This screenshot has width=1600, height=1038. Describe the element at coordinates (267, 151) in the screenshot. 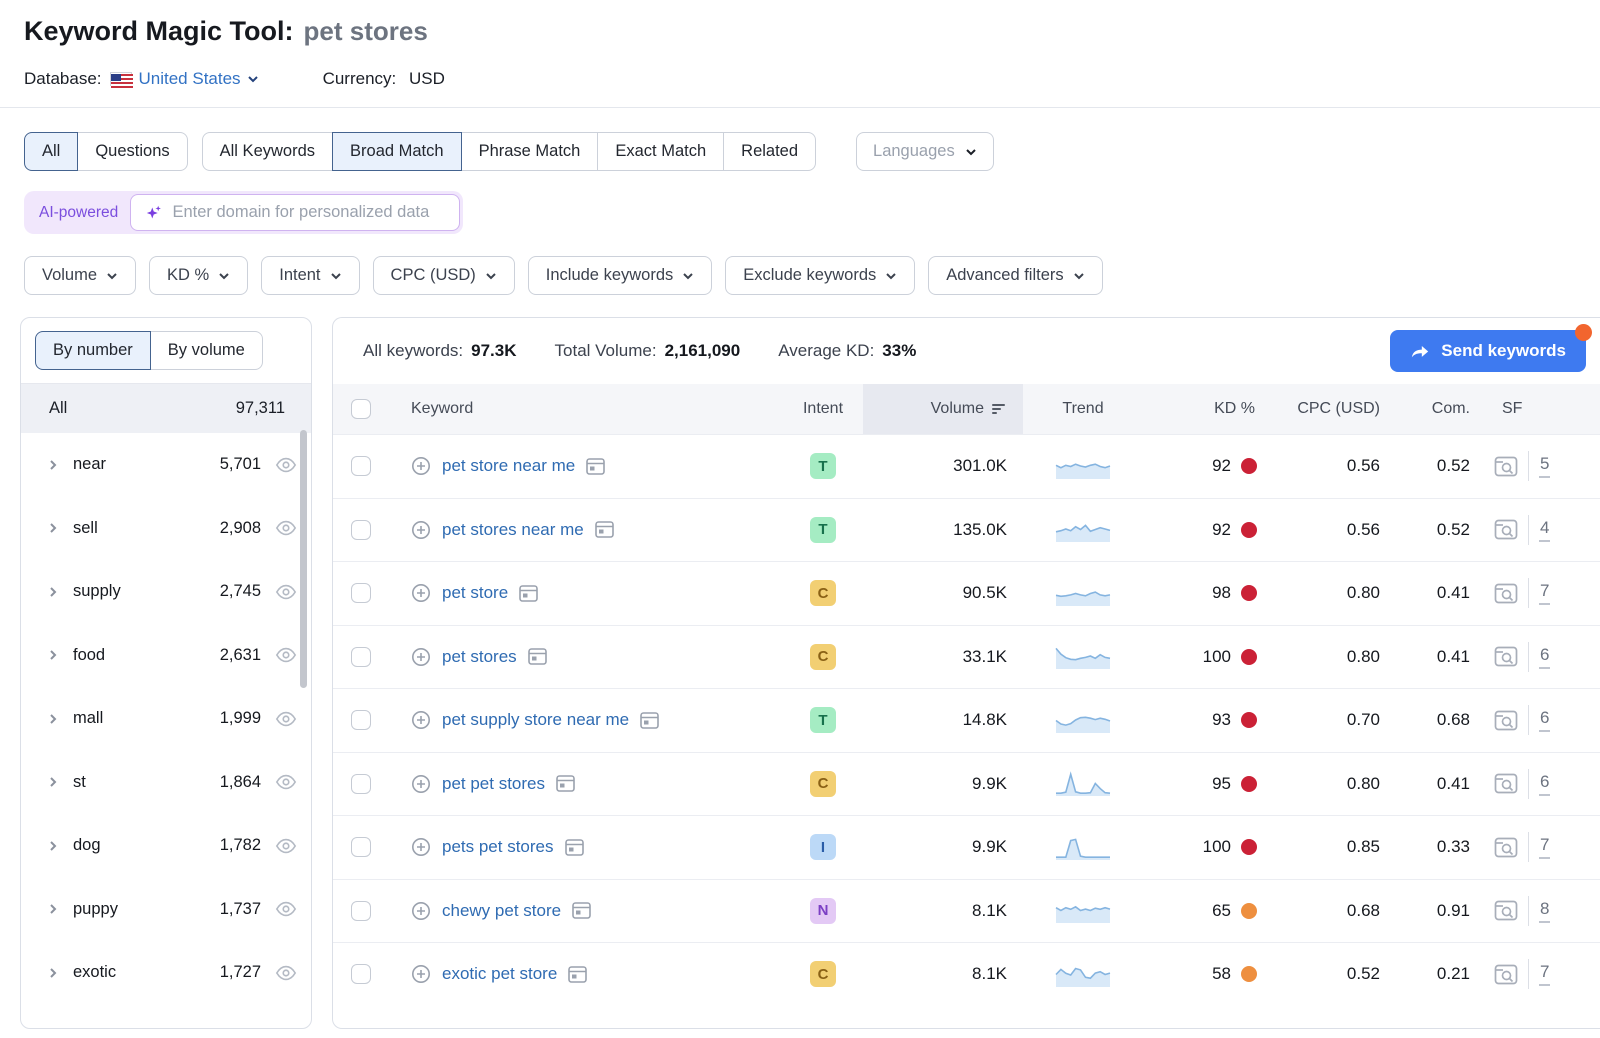

I see `tab-all-keywords: All Keywords` at that location.